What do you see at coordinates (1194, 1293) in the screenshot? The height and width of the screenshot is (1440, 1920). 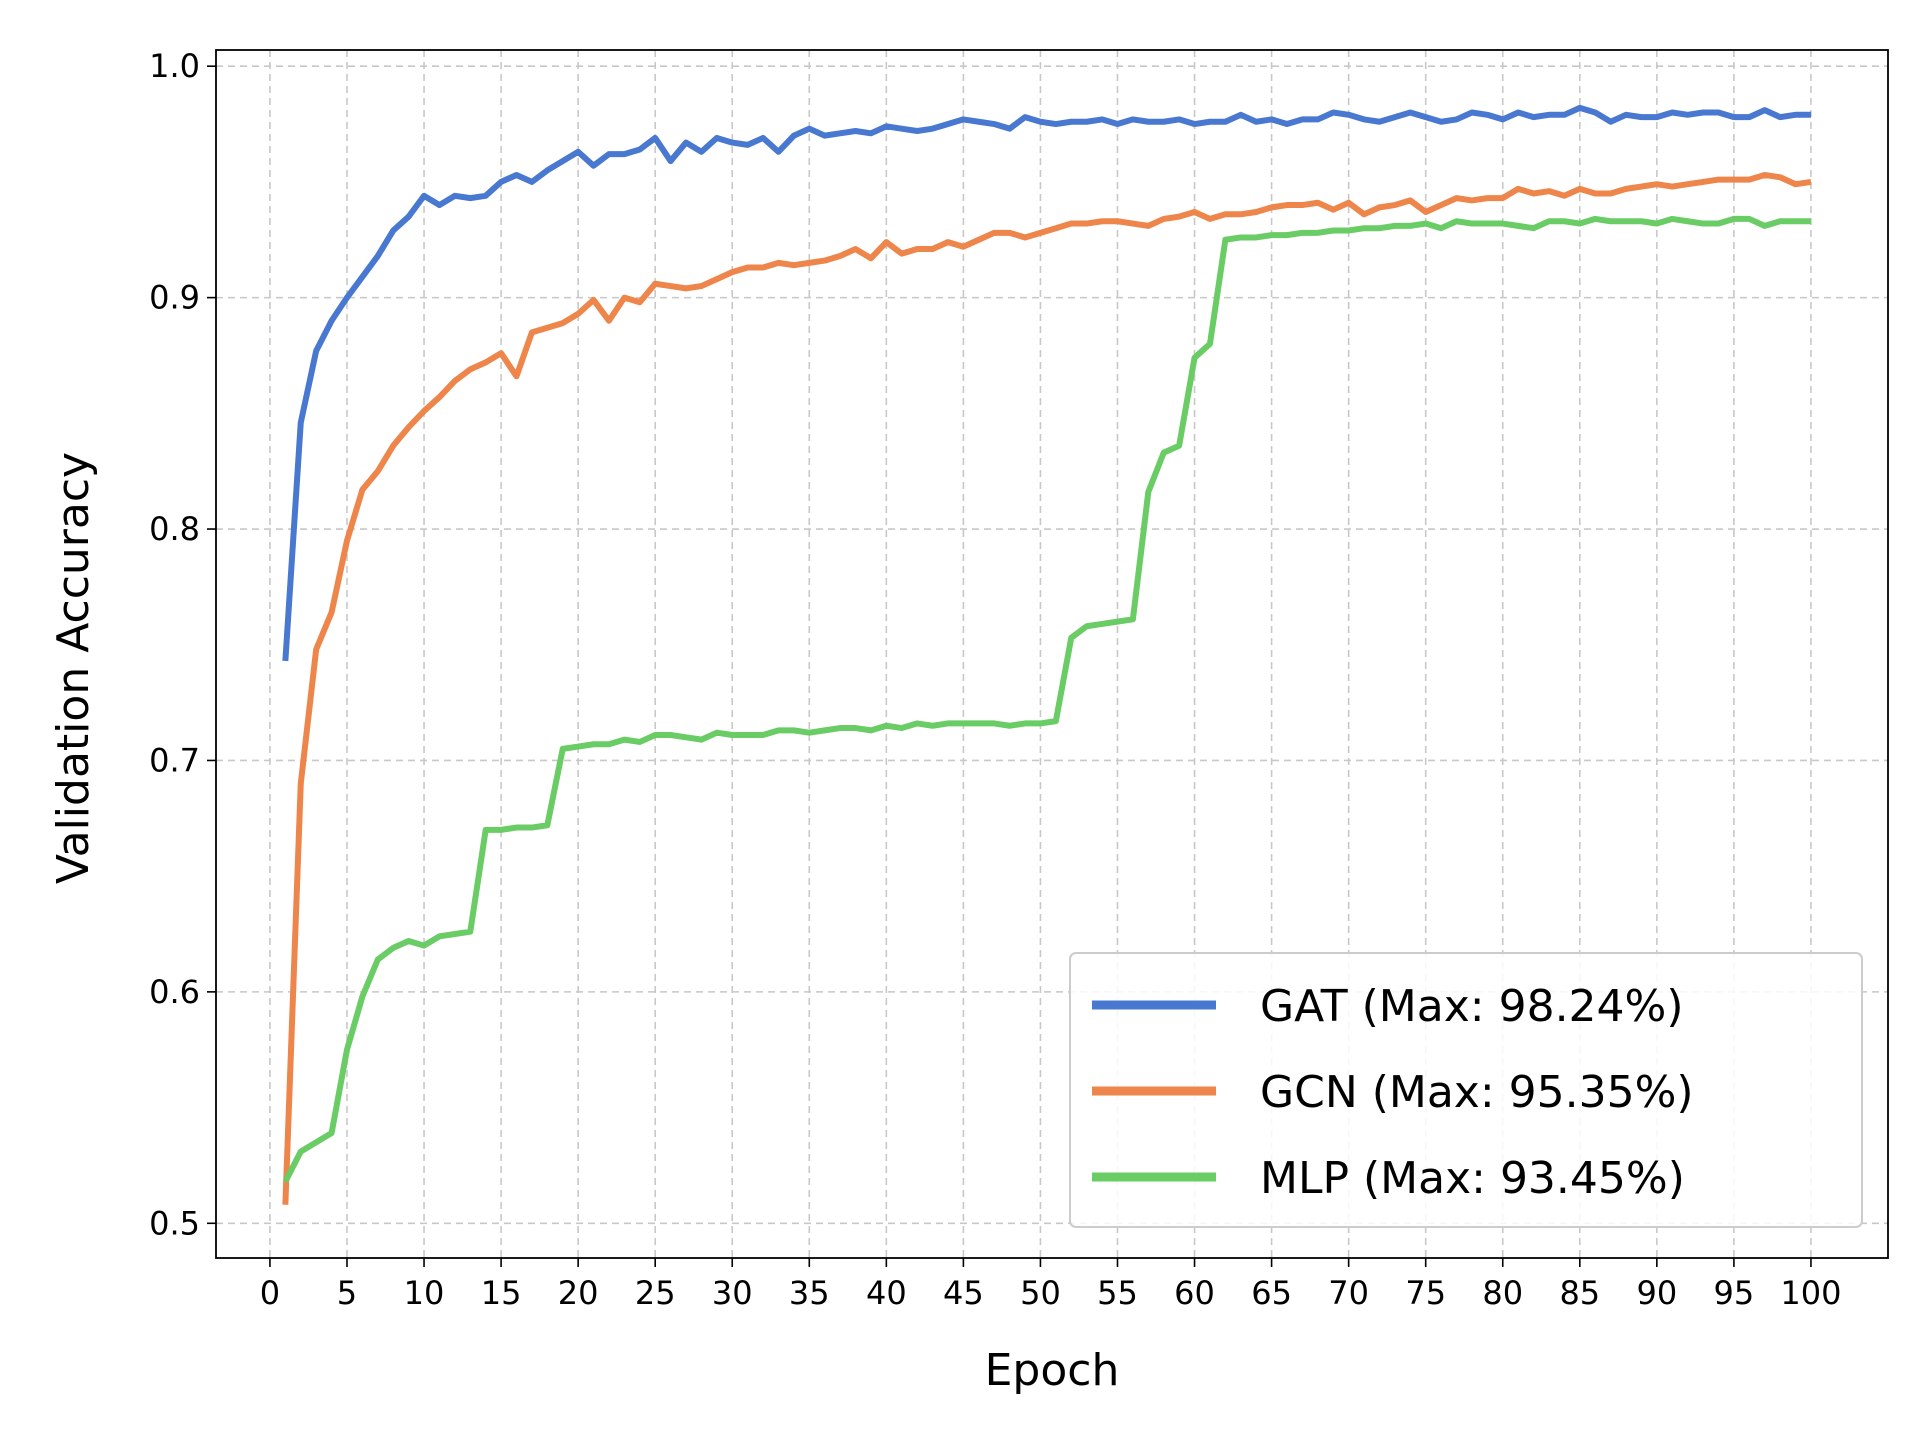 I see `x-tick-label: 60` at bounding box center [1194, 1293].